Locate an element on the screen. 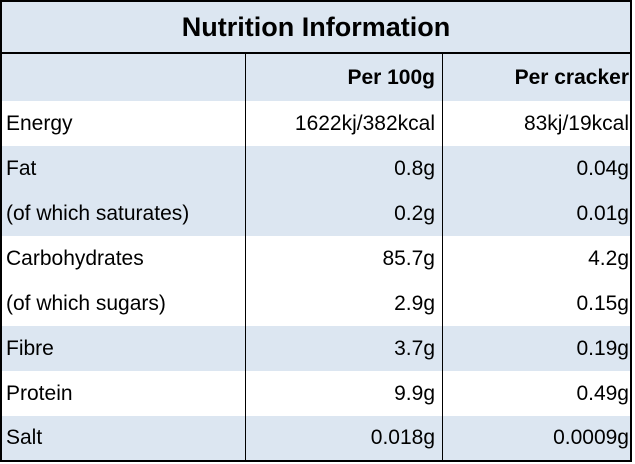  table-row: (of which saturates) 0.2g 0.01g is located at coordinates (316, 213).